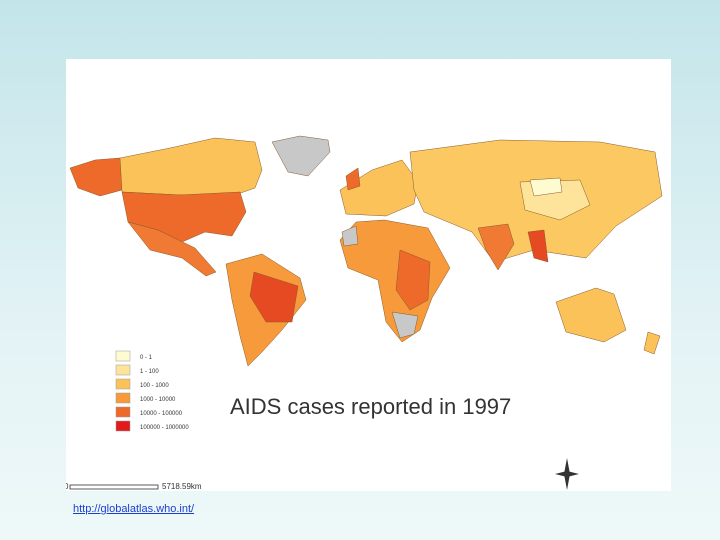 The width and height of the screenshot is (720, 540). I want to click on greenland, so click(301, 156).